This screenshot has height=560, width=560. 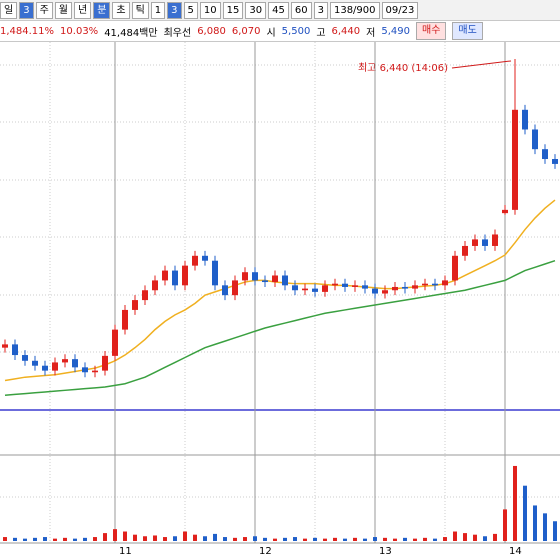 What do you see at coordinates (515, 551) in the screenshot?
I see `x-tick-label: 14` at bounding box center [515, 551].